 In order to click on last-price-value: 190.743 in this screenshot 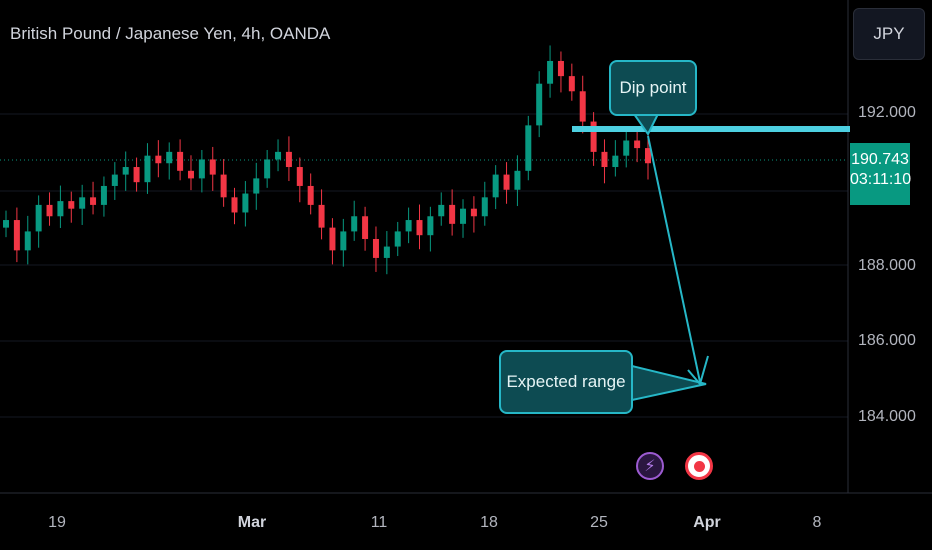, I will do `click(880, 159)`.